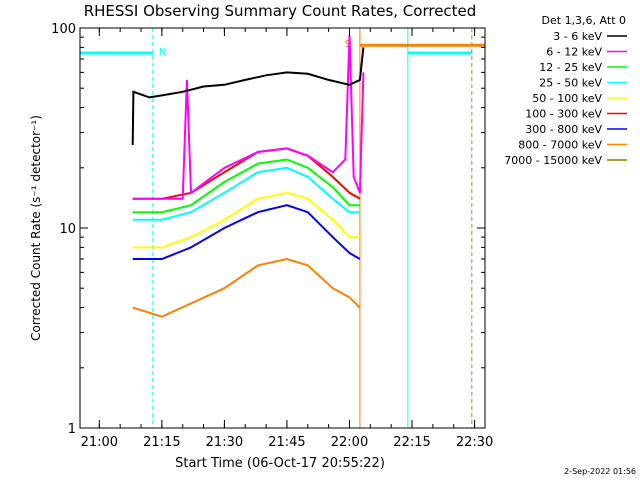  What do you see at coordinates (99, 442) in the screenshot?
I see `x-tick-label: 21:00` at bounding box center [99, 442].